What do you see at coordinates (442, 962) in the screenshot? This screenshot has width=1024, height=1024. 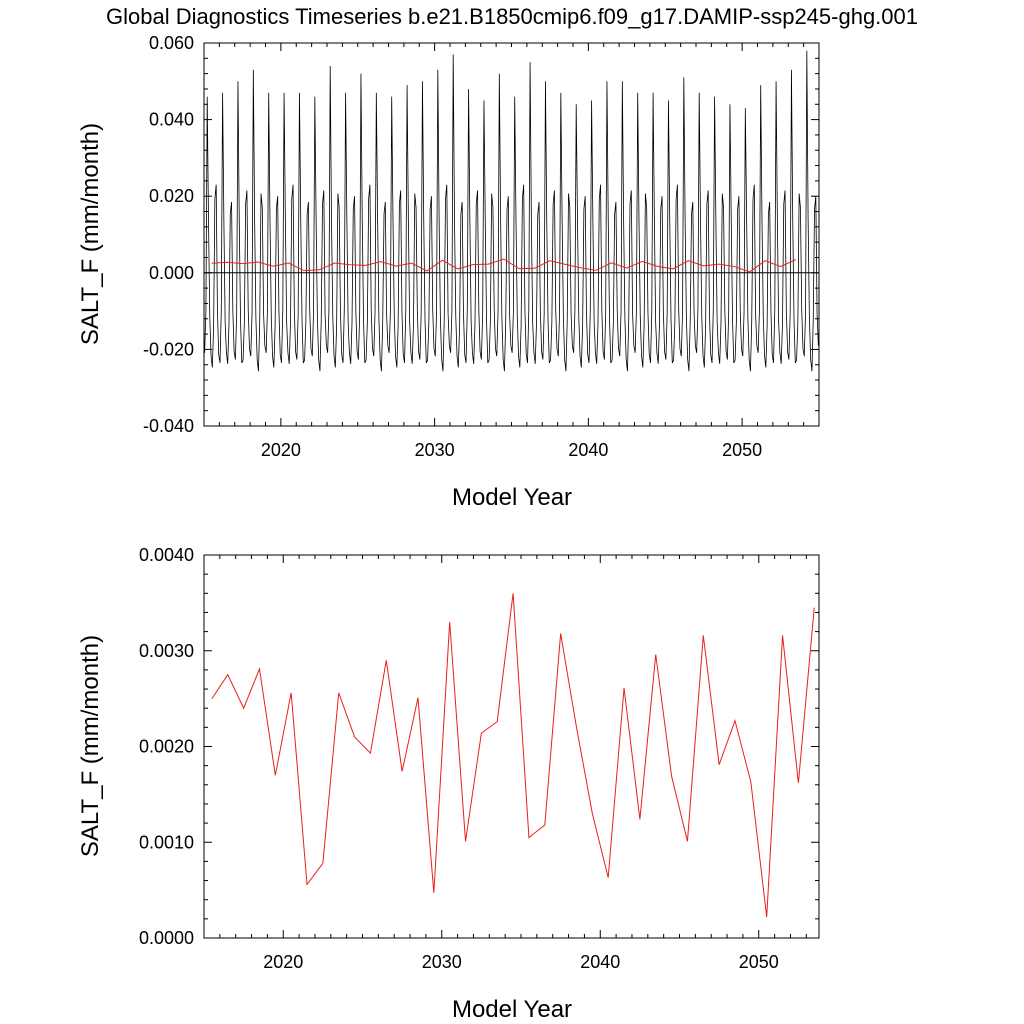 I see `bottom-x-tick-label: 2030` at bounding box center [442, 962].